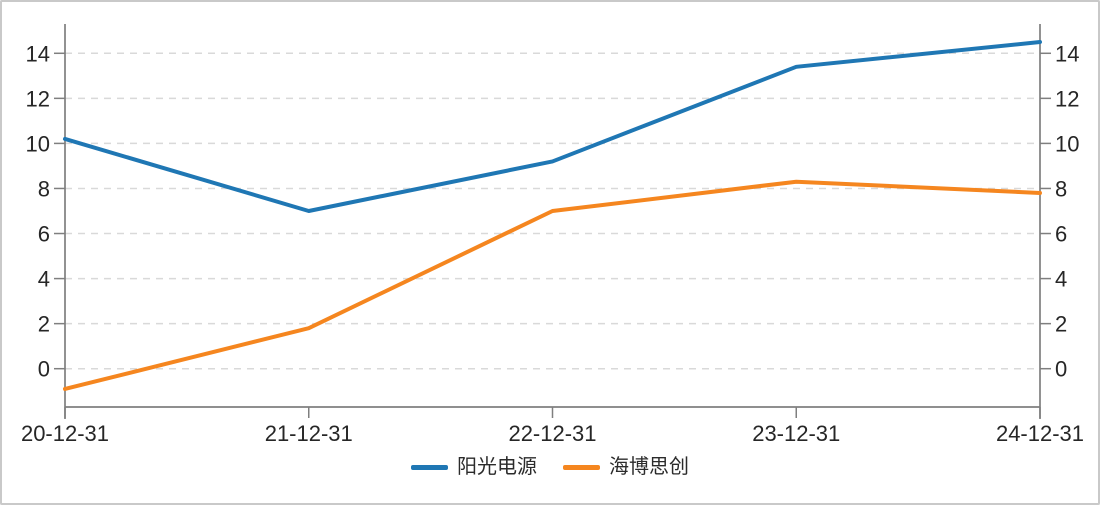 The width and height of the screenshot is (1100, 505). What do you see at coordinates (38, 98) in the screenshot?
I see `y-axis-tick-label-left: 12` at bounding box center [38, 98].